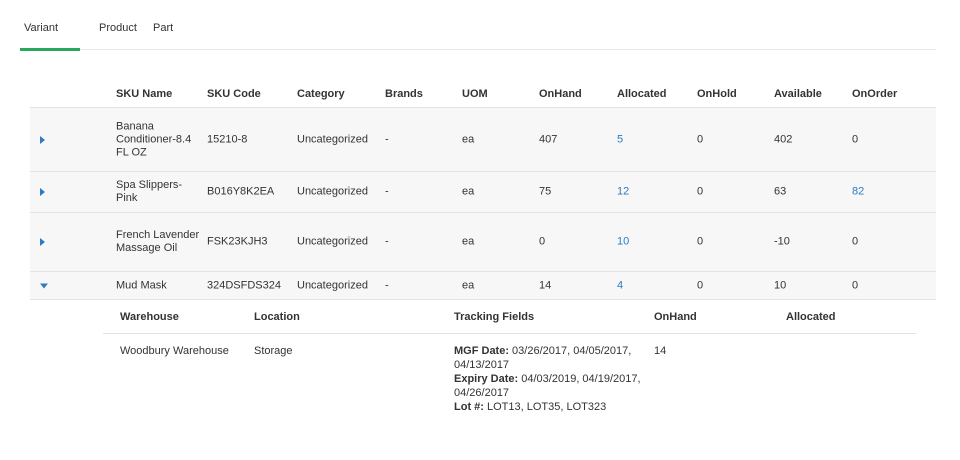 The height and width of the screenshot is (460, 960). Describe the element at coordinates (548, 139) in the screenshot. I see `onhand: 407` at that location.